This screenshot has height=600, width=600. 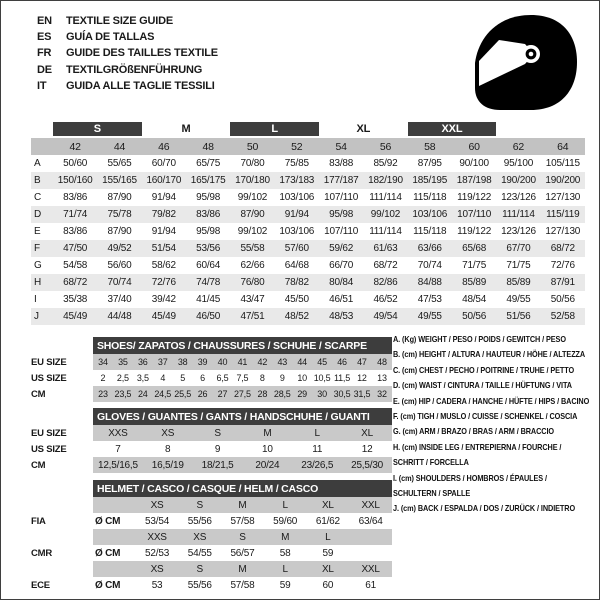 I want to click on measure-value: 76/80, so click(x=252, y=282).